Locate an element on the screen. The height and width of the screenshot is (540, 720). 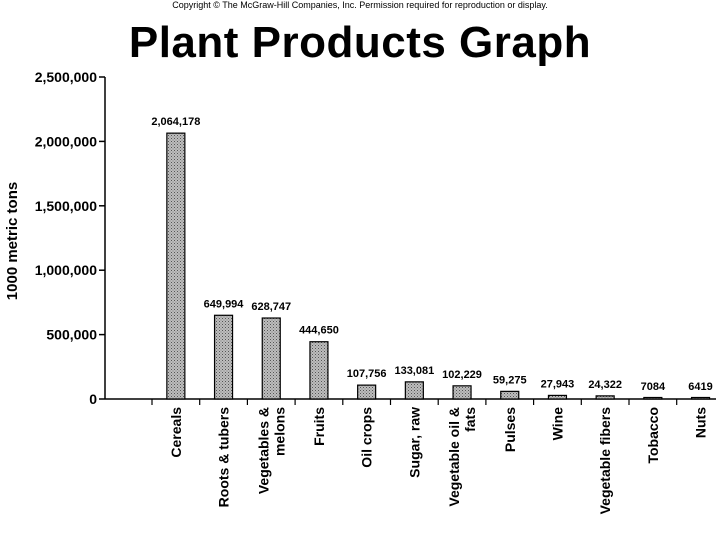
y-tick-label: 500,000 is located at coordinates (71, 335).